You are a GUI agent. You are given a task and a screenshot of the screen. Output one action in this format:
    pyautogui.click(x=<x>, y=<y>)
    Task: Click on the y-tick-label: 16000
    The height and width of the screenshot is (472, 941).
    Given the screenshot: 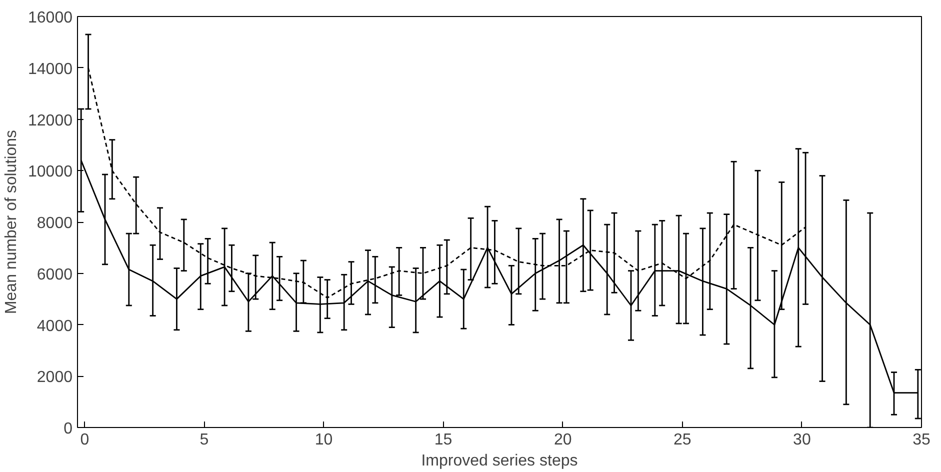 What is the action you would take?
    pyautogui.click(x=50, y=18)
    